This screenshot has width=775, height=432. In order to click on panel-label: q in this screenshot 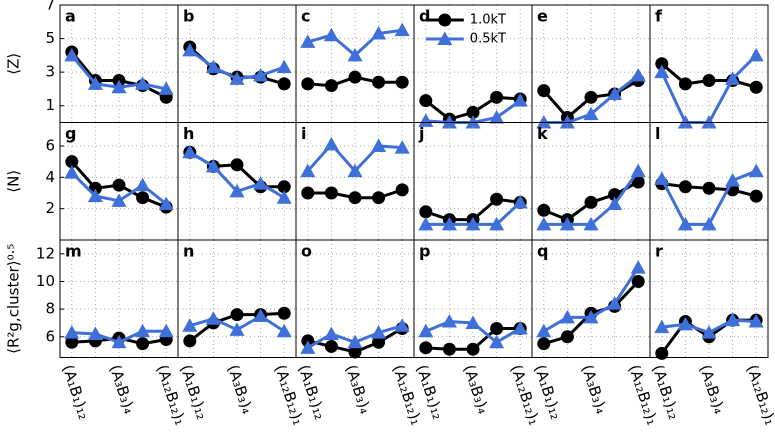, I will do `click(542, 251)`.